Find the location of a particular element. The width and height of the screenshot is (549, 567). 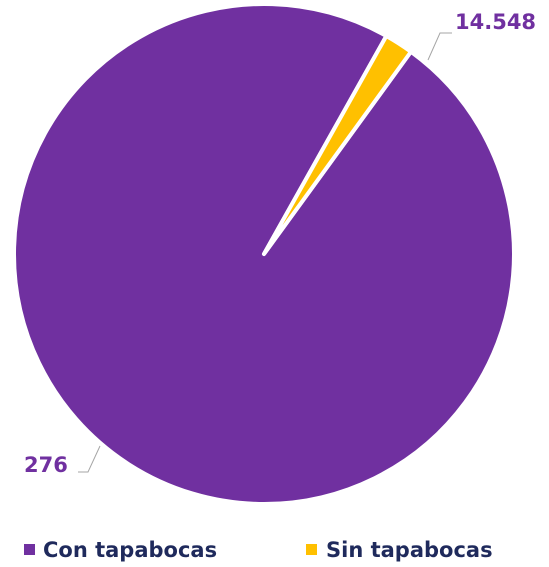

data-label-con-tapabocas: 14.548 is located at coordinates (495, 22).